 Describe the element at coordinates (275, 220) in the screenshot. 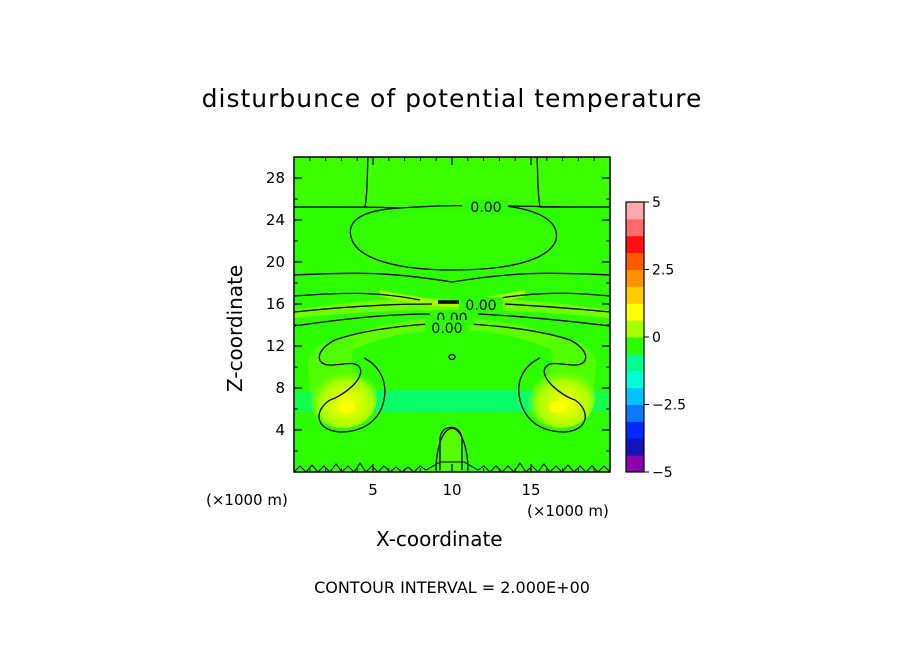

I see `y-tick-label-5: 24` at that location.